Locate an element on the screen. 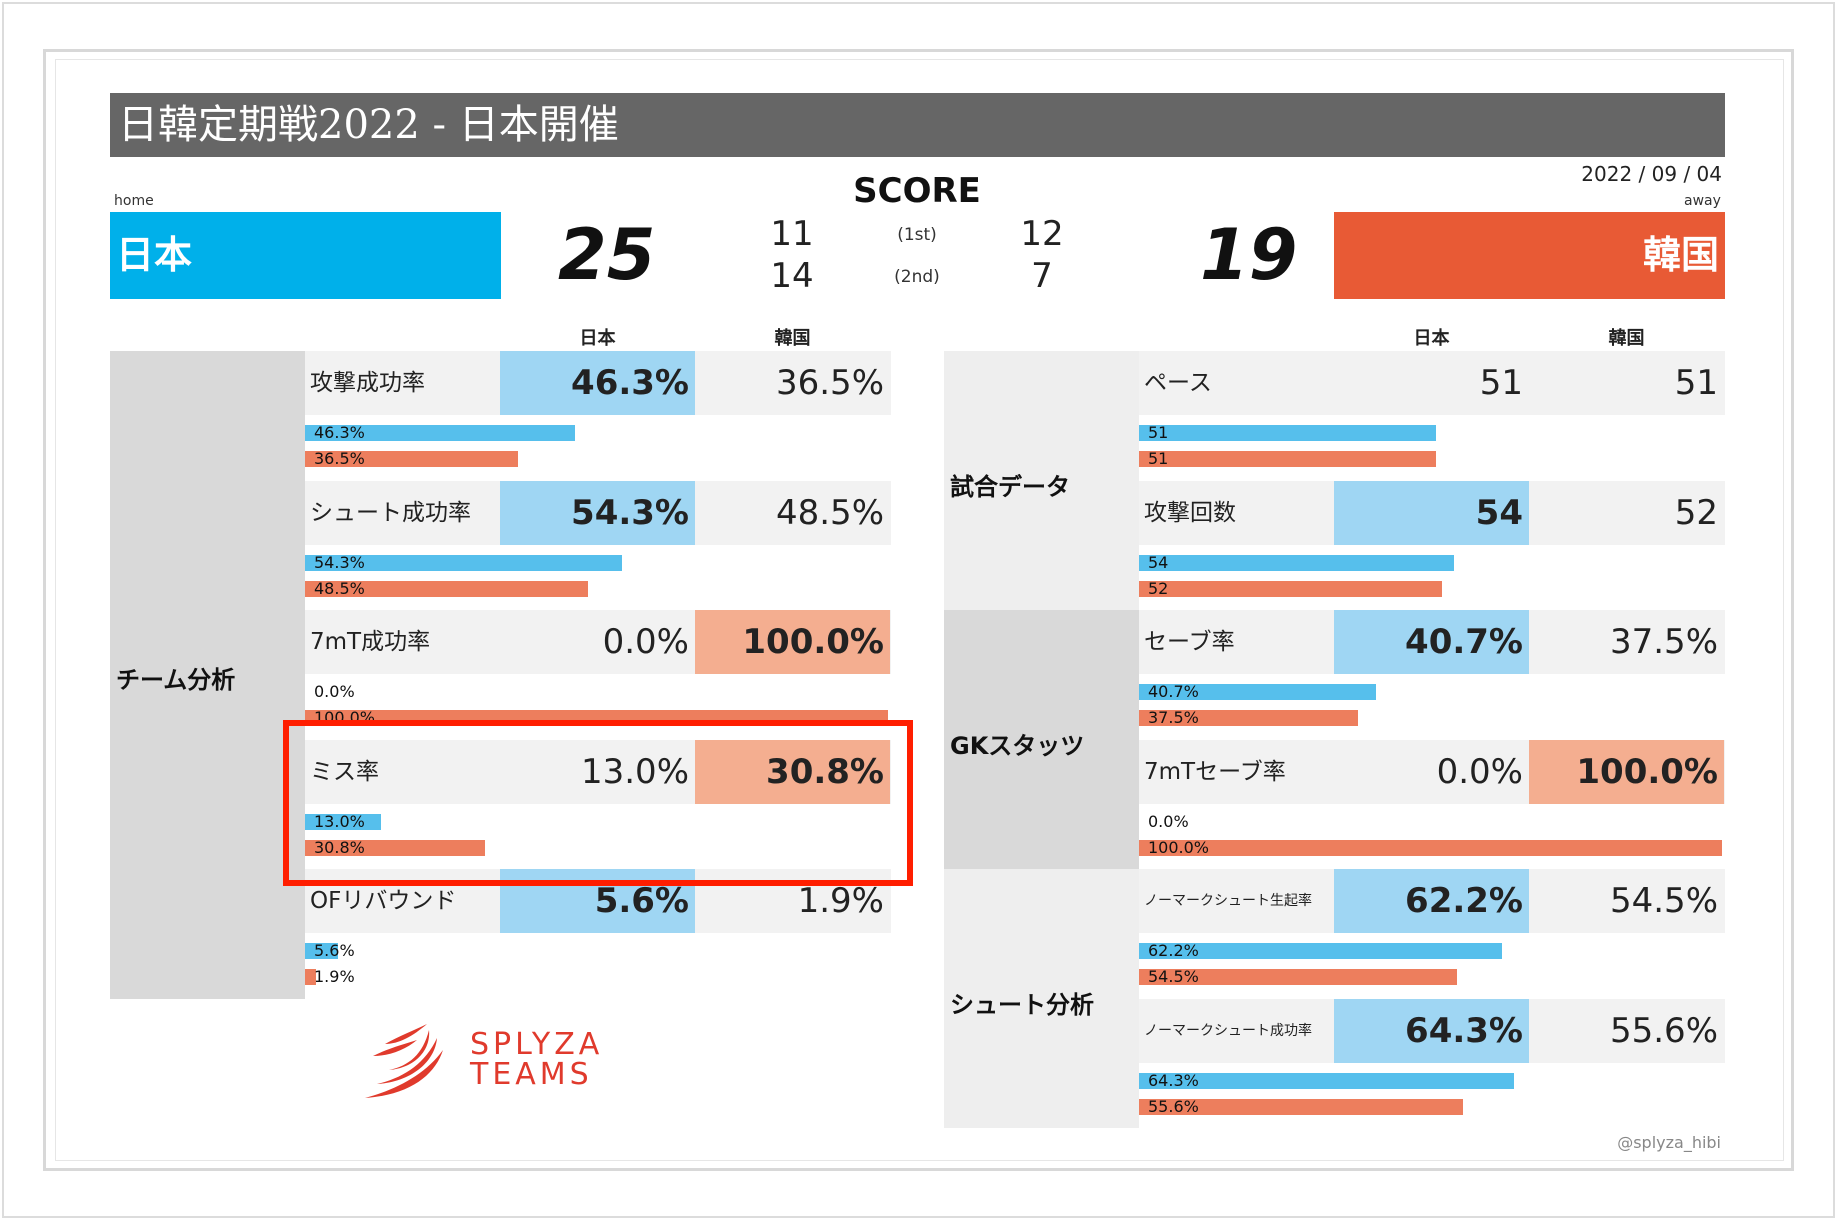  away-bar-label: 55.6% is located at coordinates (1173, 1106).